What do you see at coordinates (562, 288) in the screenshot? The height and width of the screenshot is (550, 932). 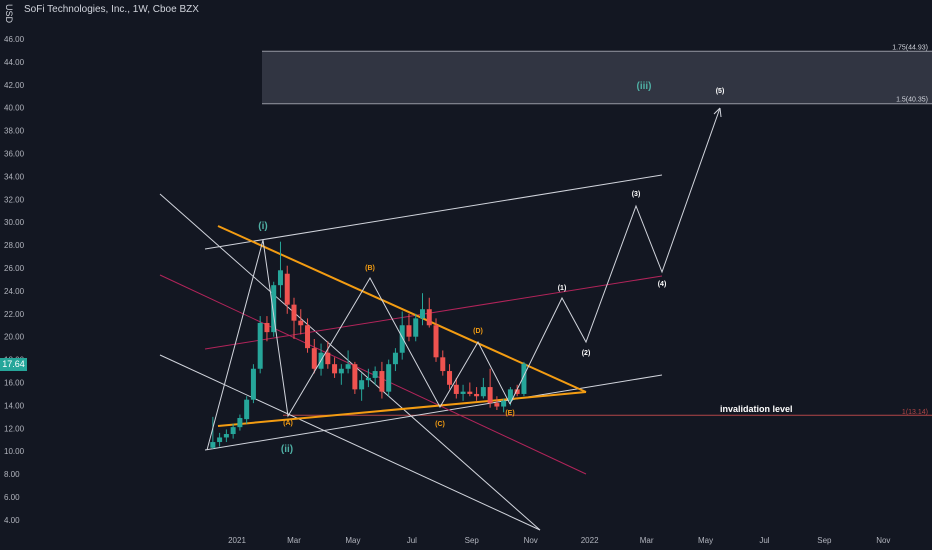 I see `wave-label: (1)` at bounding box center [562, 288].